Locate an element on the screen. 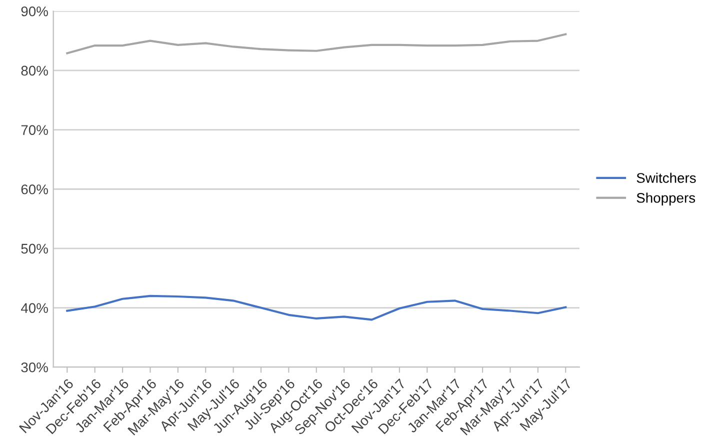  y-tick-label: 40% is located at coordinates (34, 308).